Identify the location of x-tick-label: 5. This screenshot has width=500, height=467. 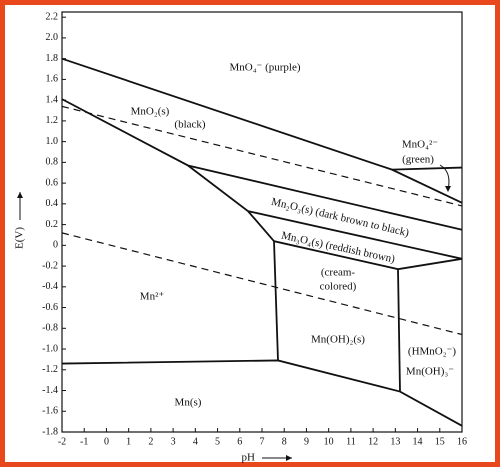
(217, 441).